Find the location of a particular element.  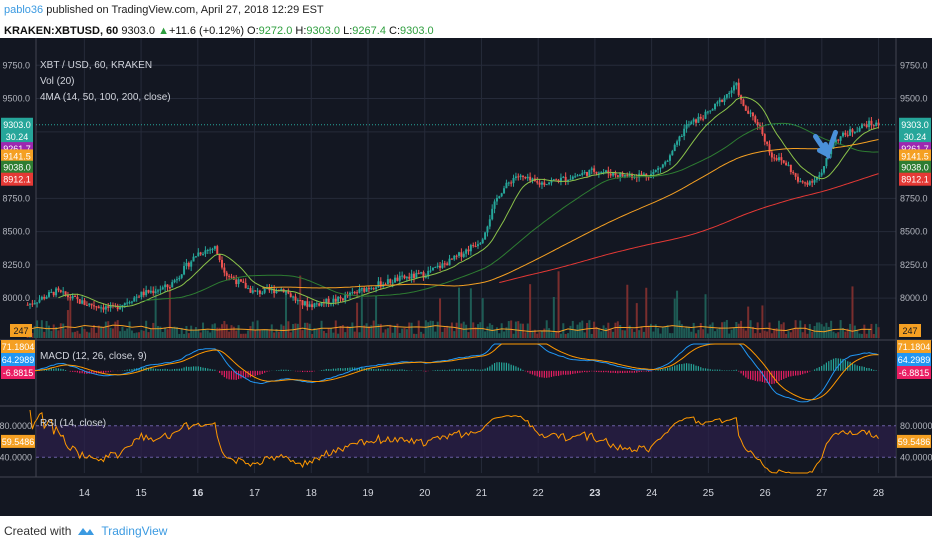

price-badge-left: 9141.5 is located at coordinates (17, 156).